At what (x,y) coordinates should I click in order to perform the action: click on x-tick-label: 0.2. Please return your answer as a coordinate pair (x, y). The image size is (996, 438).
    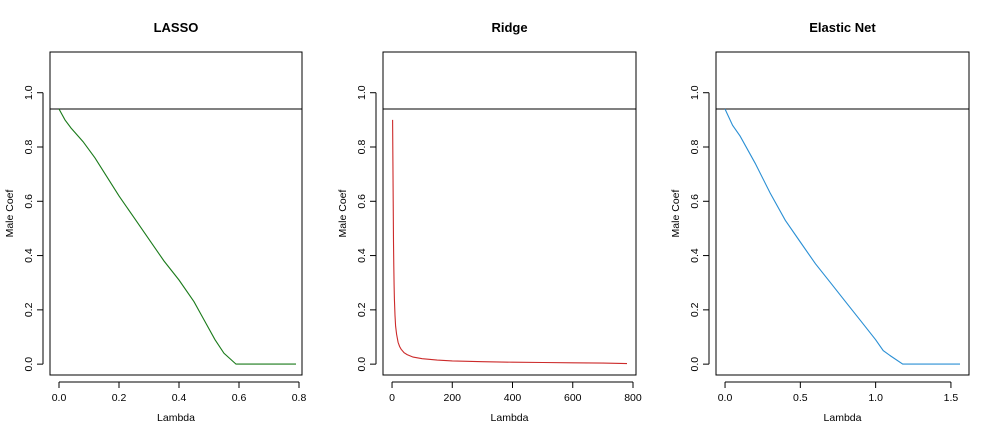
    Looking at the image, I should click on (119, 398).